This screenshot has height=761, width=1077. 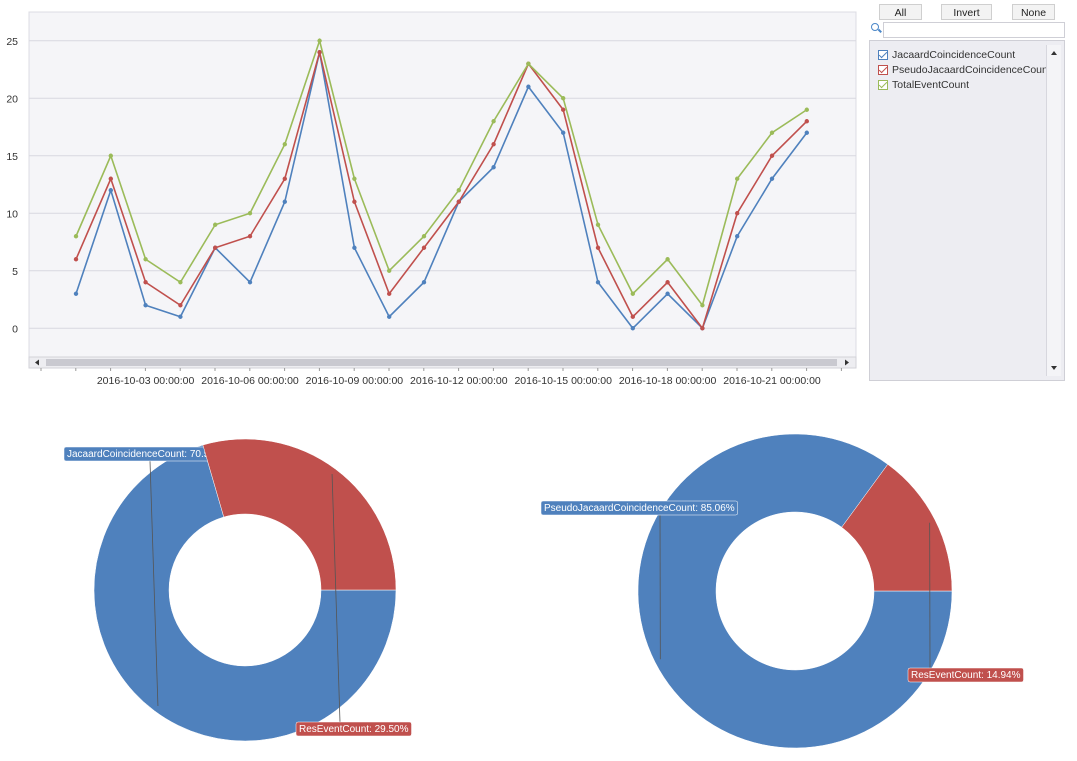 What do you see at coordinates (1033, 12) in the screenshot?
I see `select-none-button: None` at bounding box center [1033, 12].